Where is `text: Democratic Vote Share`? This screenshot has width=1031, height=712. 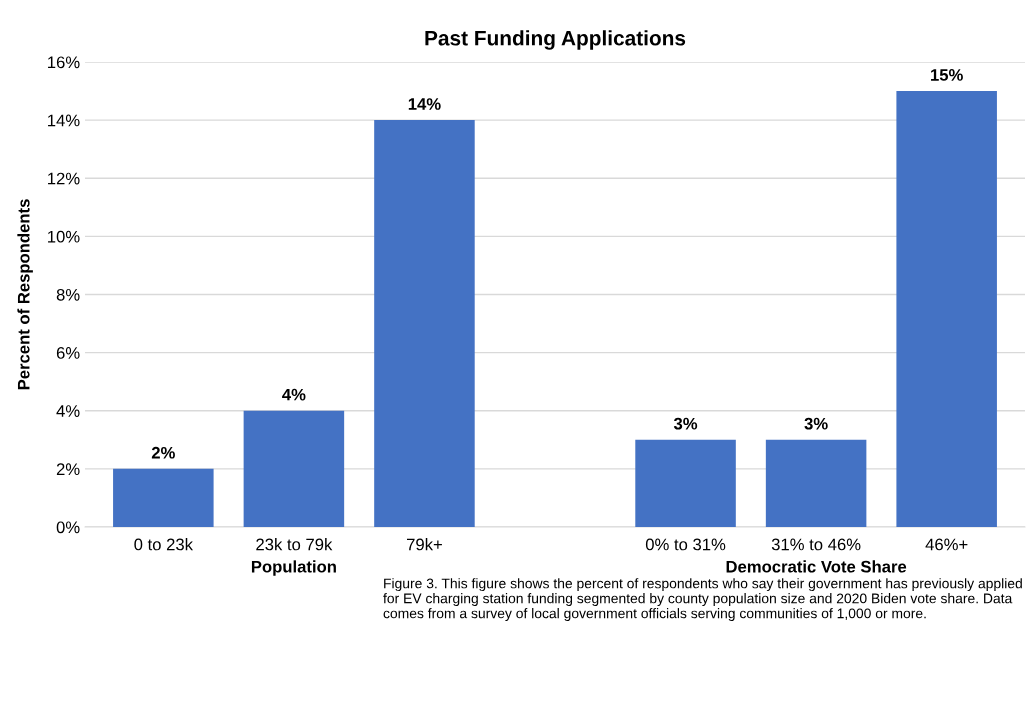
text: Democratic Vote Share is located at coordinates (816, 566).